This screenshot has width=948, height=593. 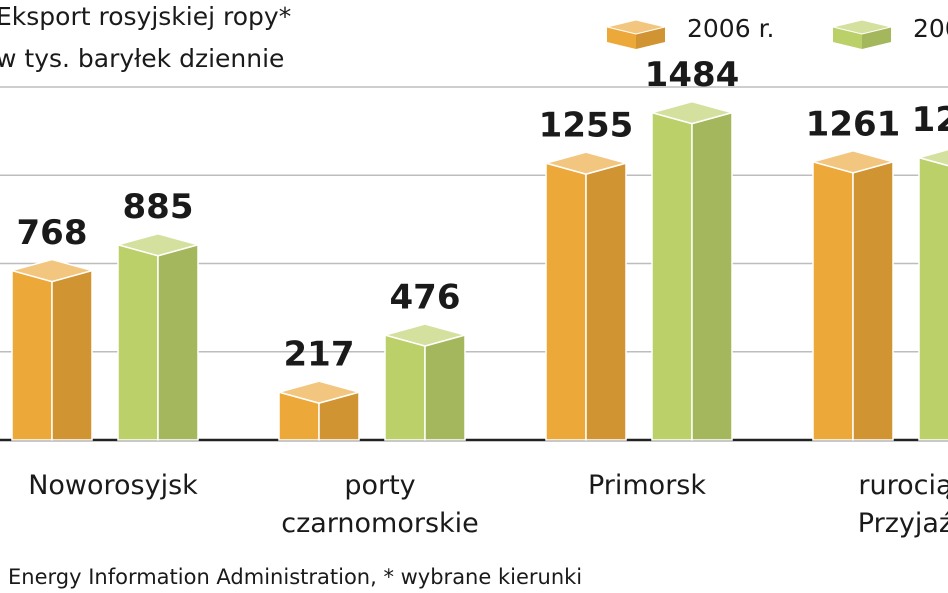 What do you see at coordinates (930, 28) in the screenshot?
I see `legend-label: 2007 r.` at bounding box center [930, 28].